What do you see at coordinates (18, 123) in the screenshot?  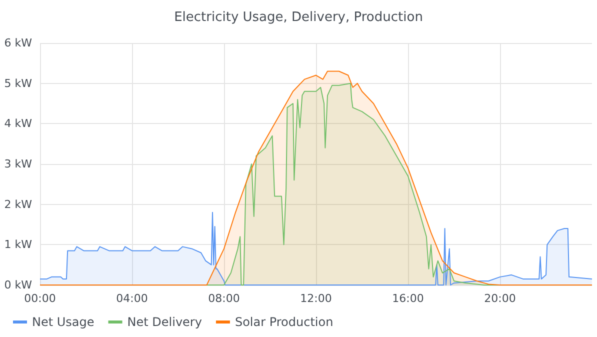 I see `y-tick-label: 4 kW` at bounding box center [18, 123].